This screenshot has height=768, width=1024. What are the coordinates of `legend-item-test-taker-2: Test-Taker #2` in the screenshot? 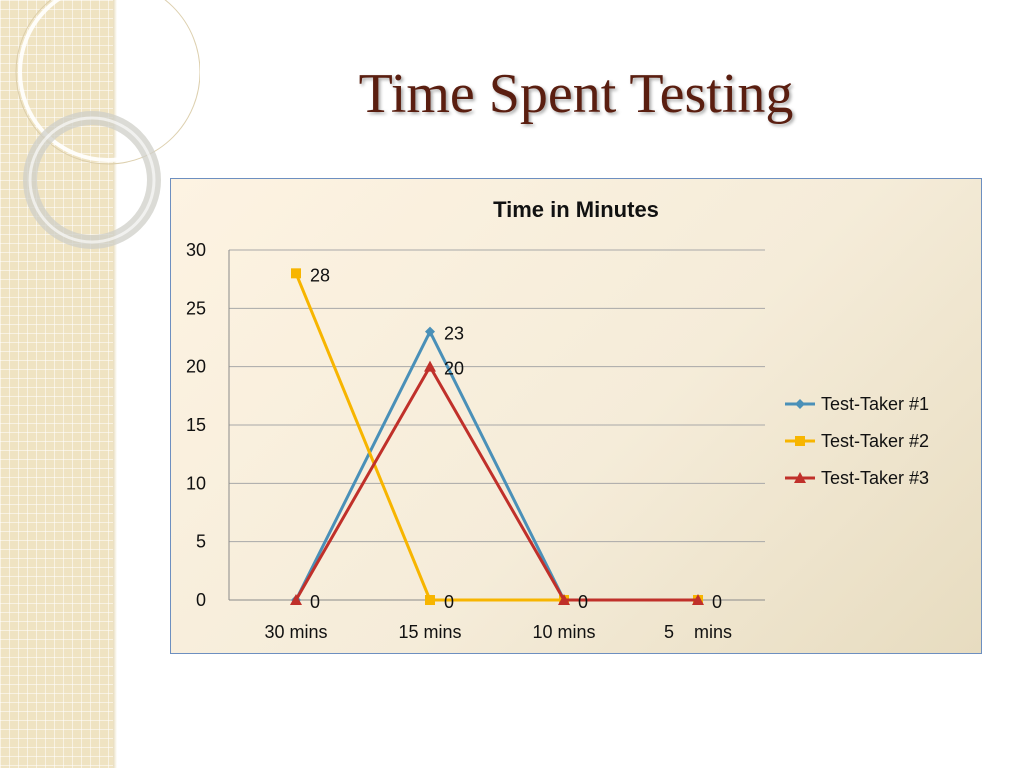 It's located at (857, 441).